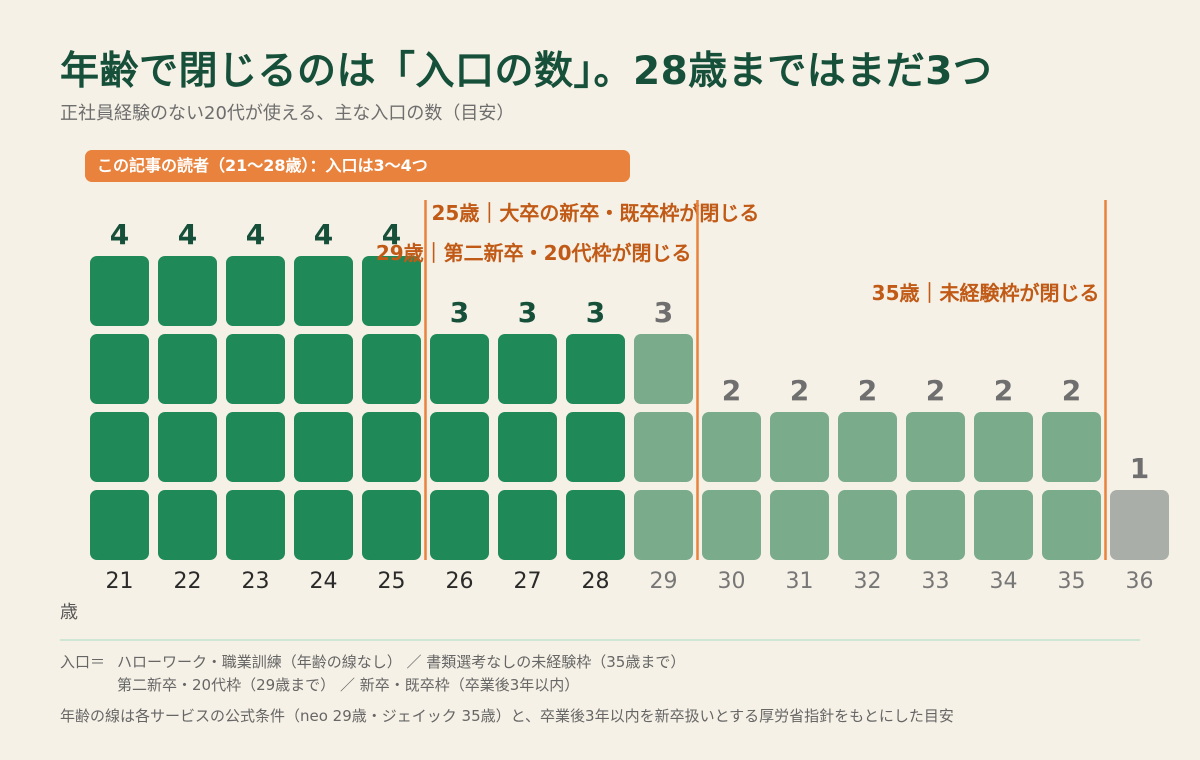  I want to click on age-tick-label: 28, so click(596, 581).